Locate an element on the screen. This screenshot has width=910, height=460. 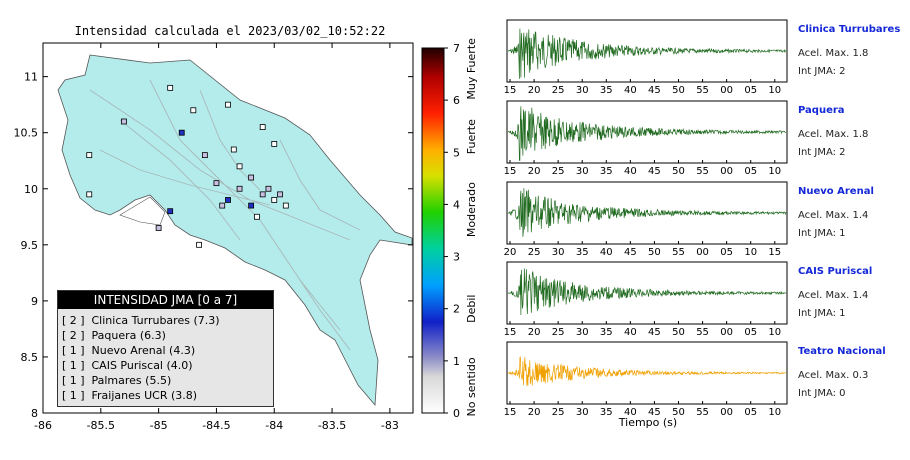
map-x-tick-label: -83.5 is located at coordinates (332, 425).